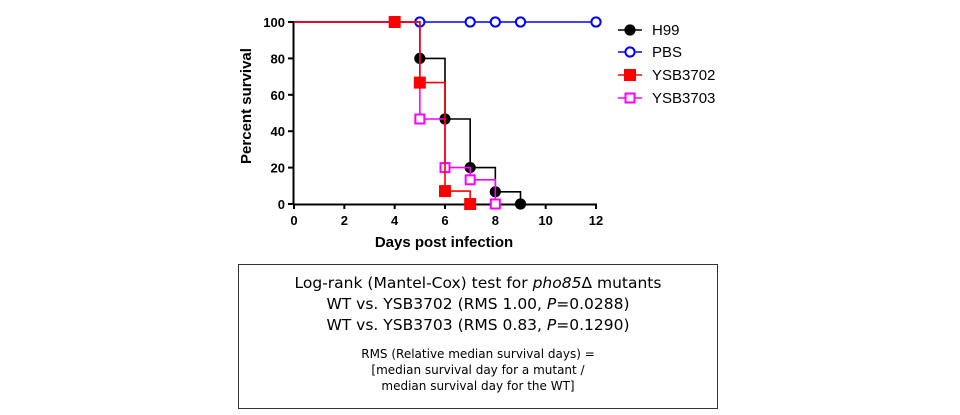  What do you see at coordinates (281, 204) in the screenshot?
I see `y-tick-label: 0` at bounding box center [281, 204].